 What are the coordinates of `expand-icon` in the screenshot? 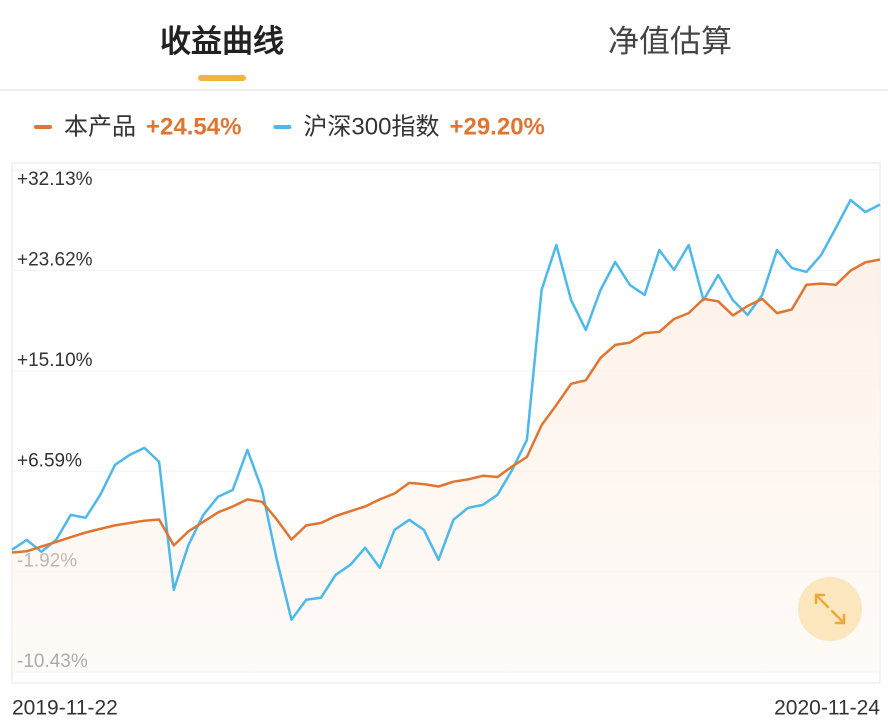 It's located at (830, 609).